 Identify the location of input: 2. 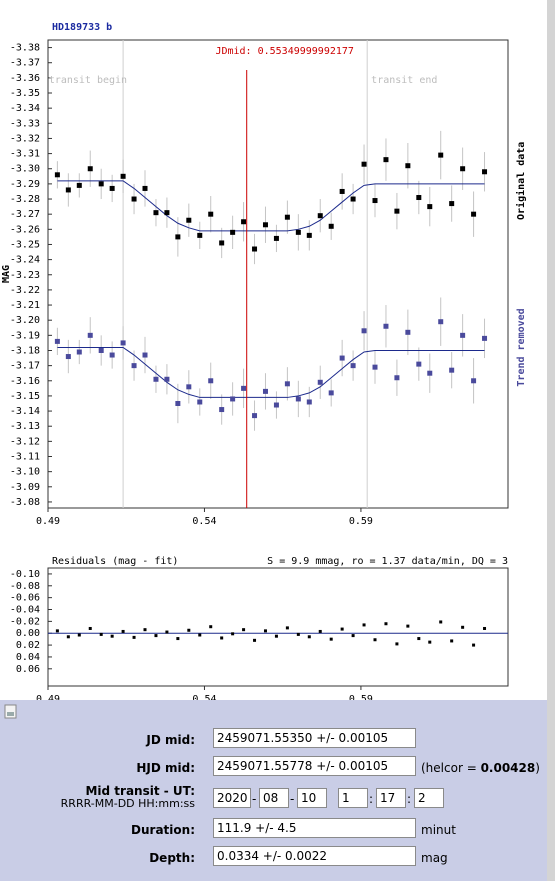
(429, 798).